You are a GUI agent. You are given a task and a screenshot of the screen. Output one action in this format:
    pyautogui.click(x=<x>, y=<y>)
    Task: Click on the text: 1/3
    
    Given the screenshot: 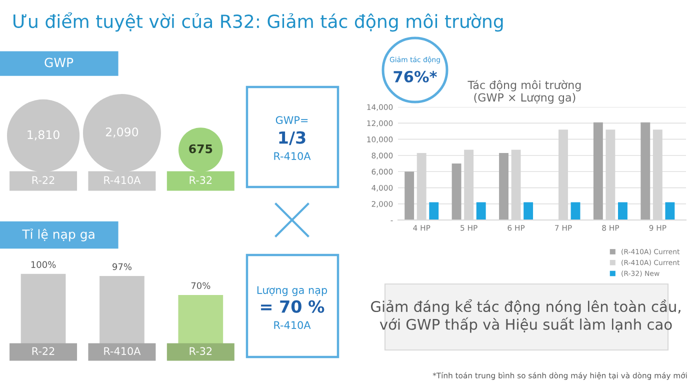 What is the action you would take?
    pyautogui.click(x=292, y=138)
    